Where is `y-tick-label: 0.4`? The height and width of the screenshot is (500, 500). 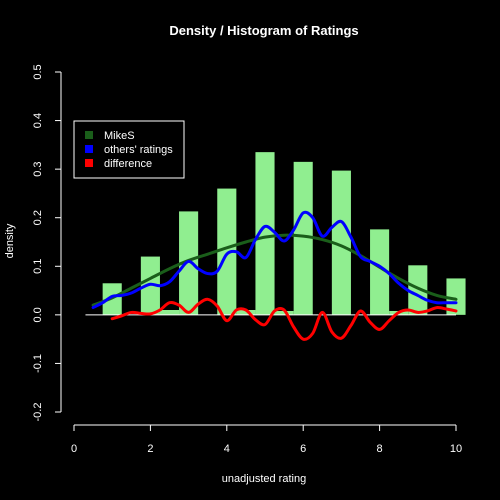 y-tick-label: 0.4 is located at coordinates (38, 120).